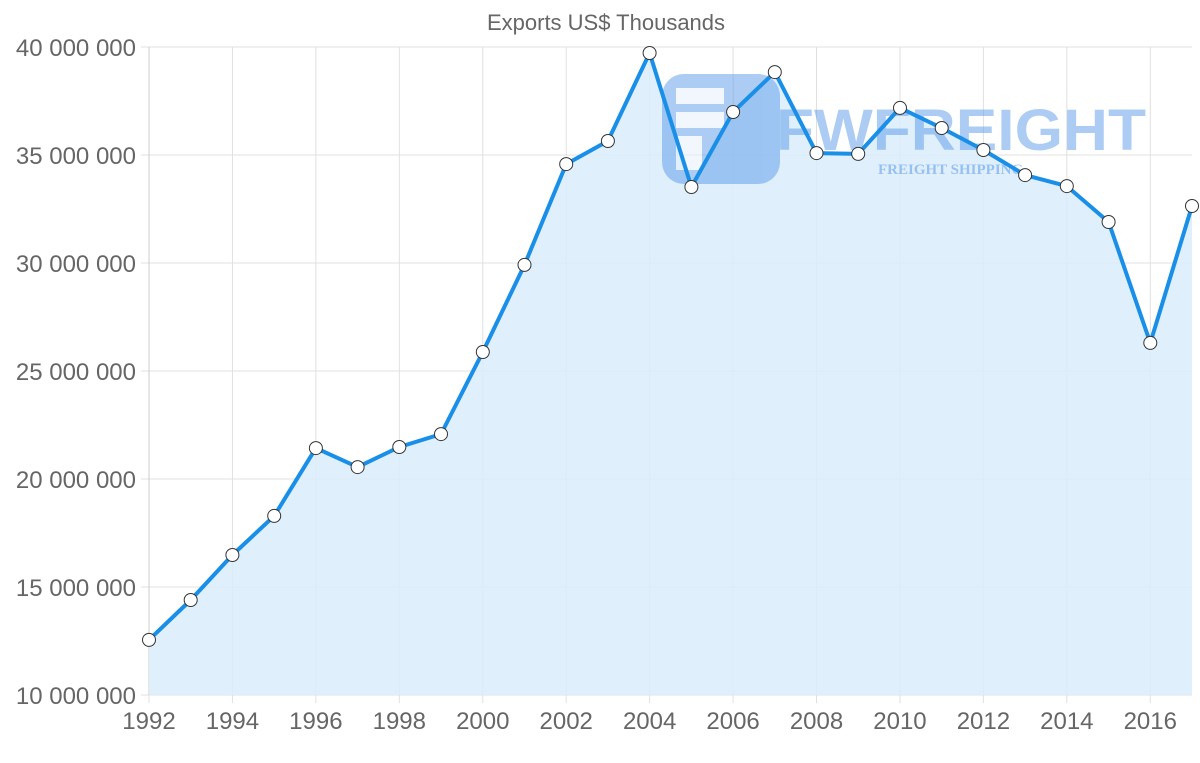  What do you see at coordinates (1150, 721) in the screenshot?
I see `x-tick-label: 2016` at bounding box center [1150, 721].